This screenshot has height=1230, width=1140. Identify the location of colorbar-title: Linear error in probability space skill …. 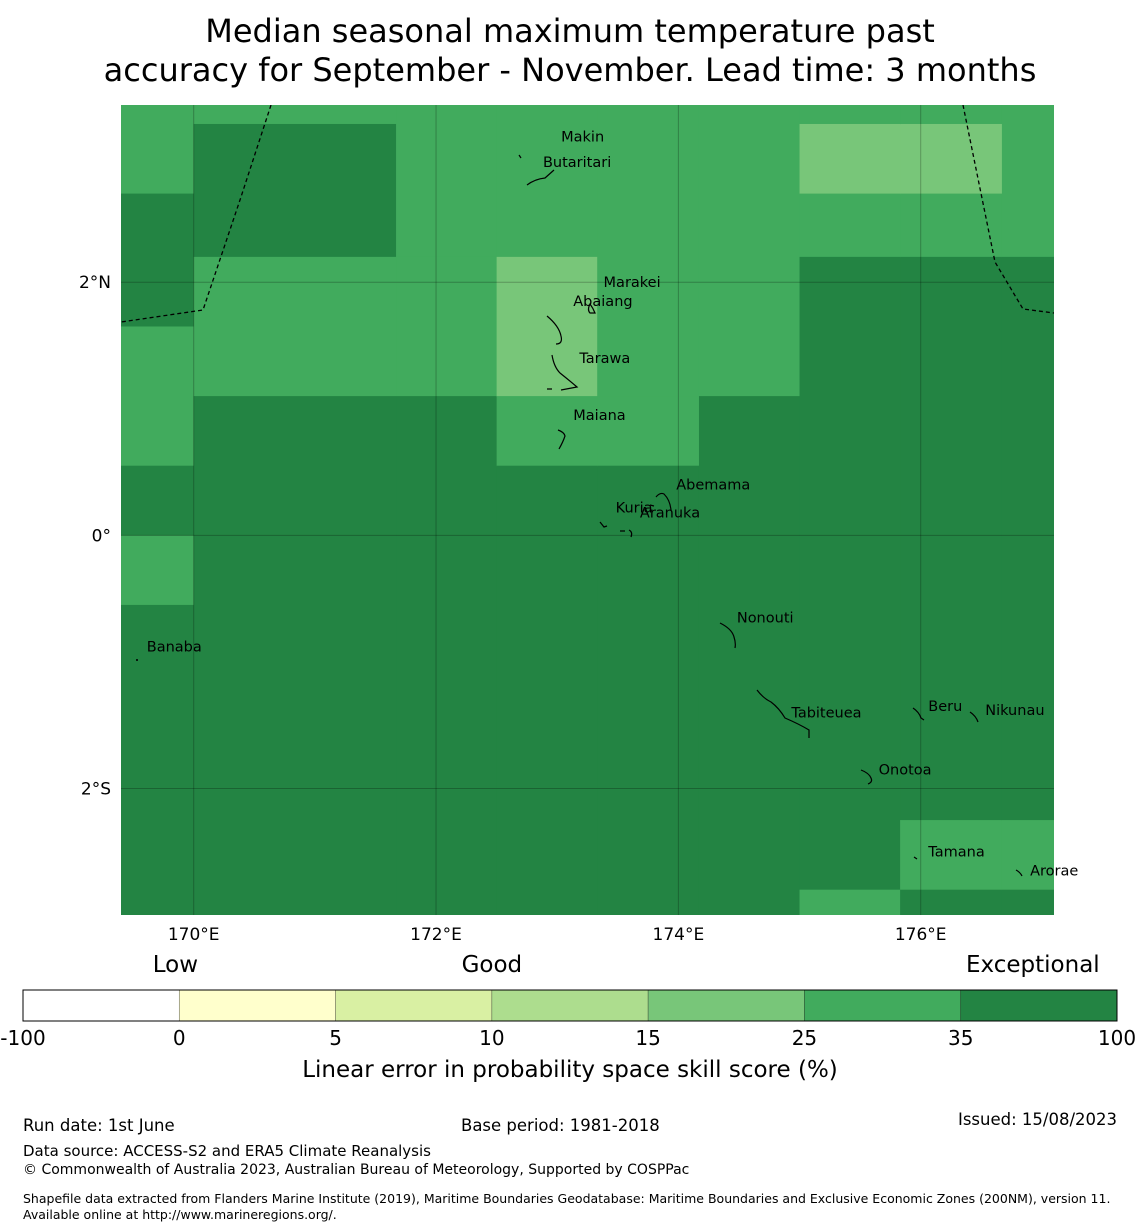
(570, 1070).